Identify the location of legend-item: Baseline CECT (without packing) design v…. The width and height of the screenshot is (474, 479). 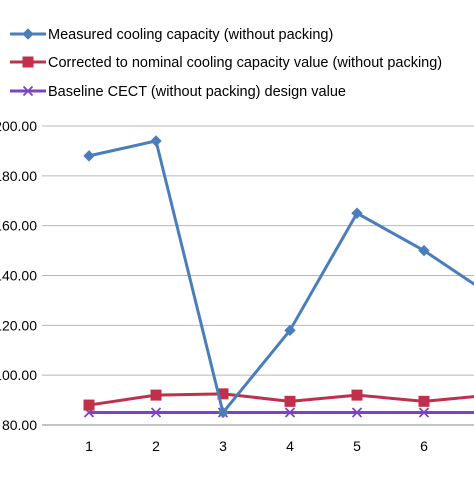
(178, 92).